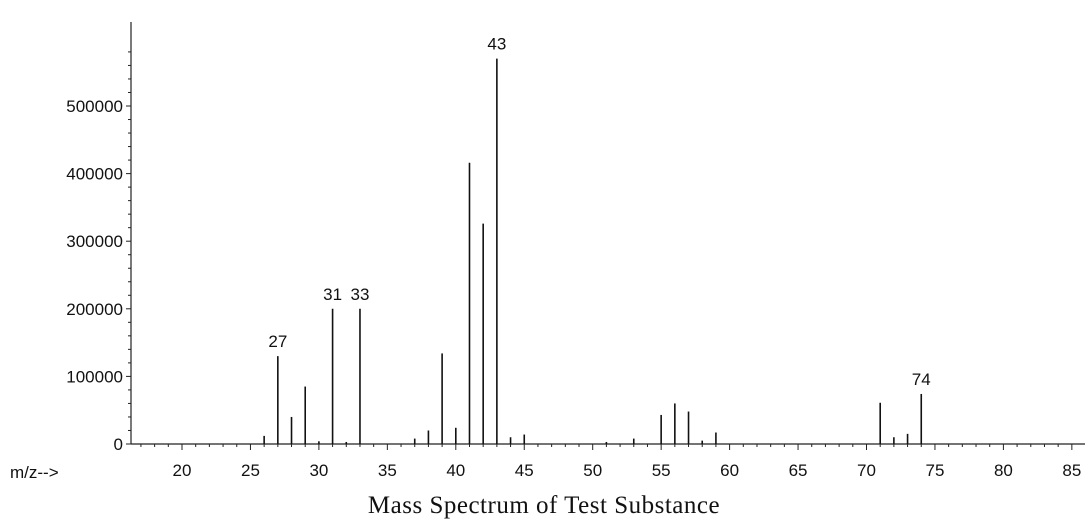  Describe the element at coordinates (524, 470) in the screenshot. I see `x-tick-label: 45` at that location.